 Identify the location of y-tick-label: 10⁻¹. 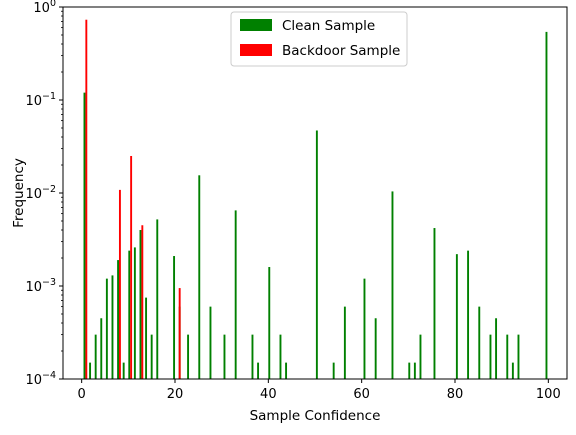
(40, 100).